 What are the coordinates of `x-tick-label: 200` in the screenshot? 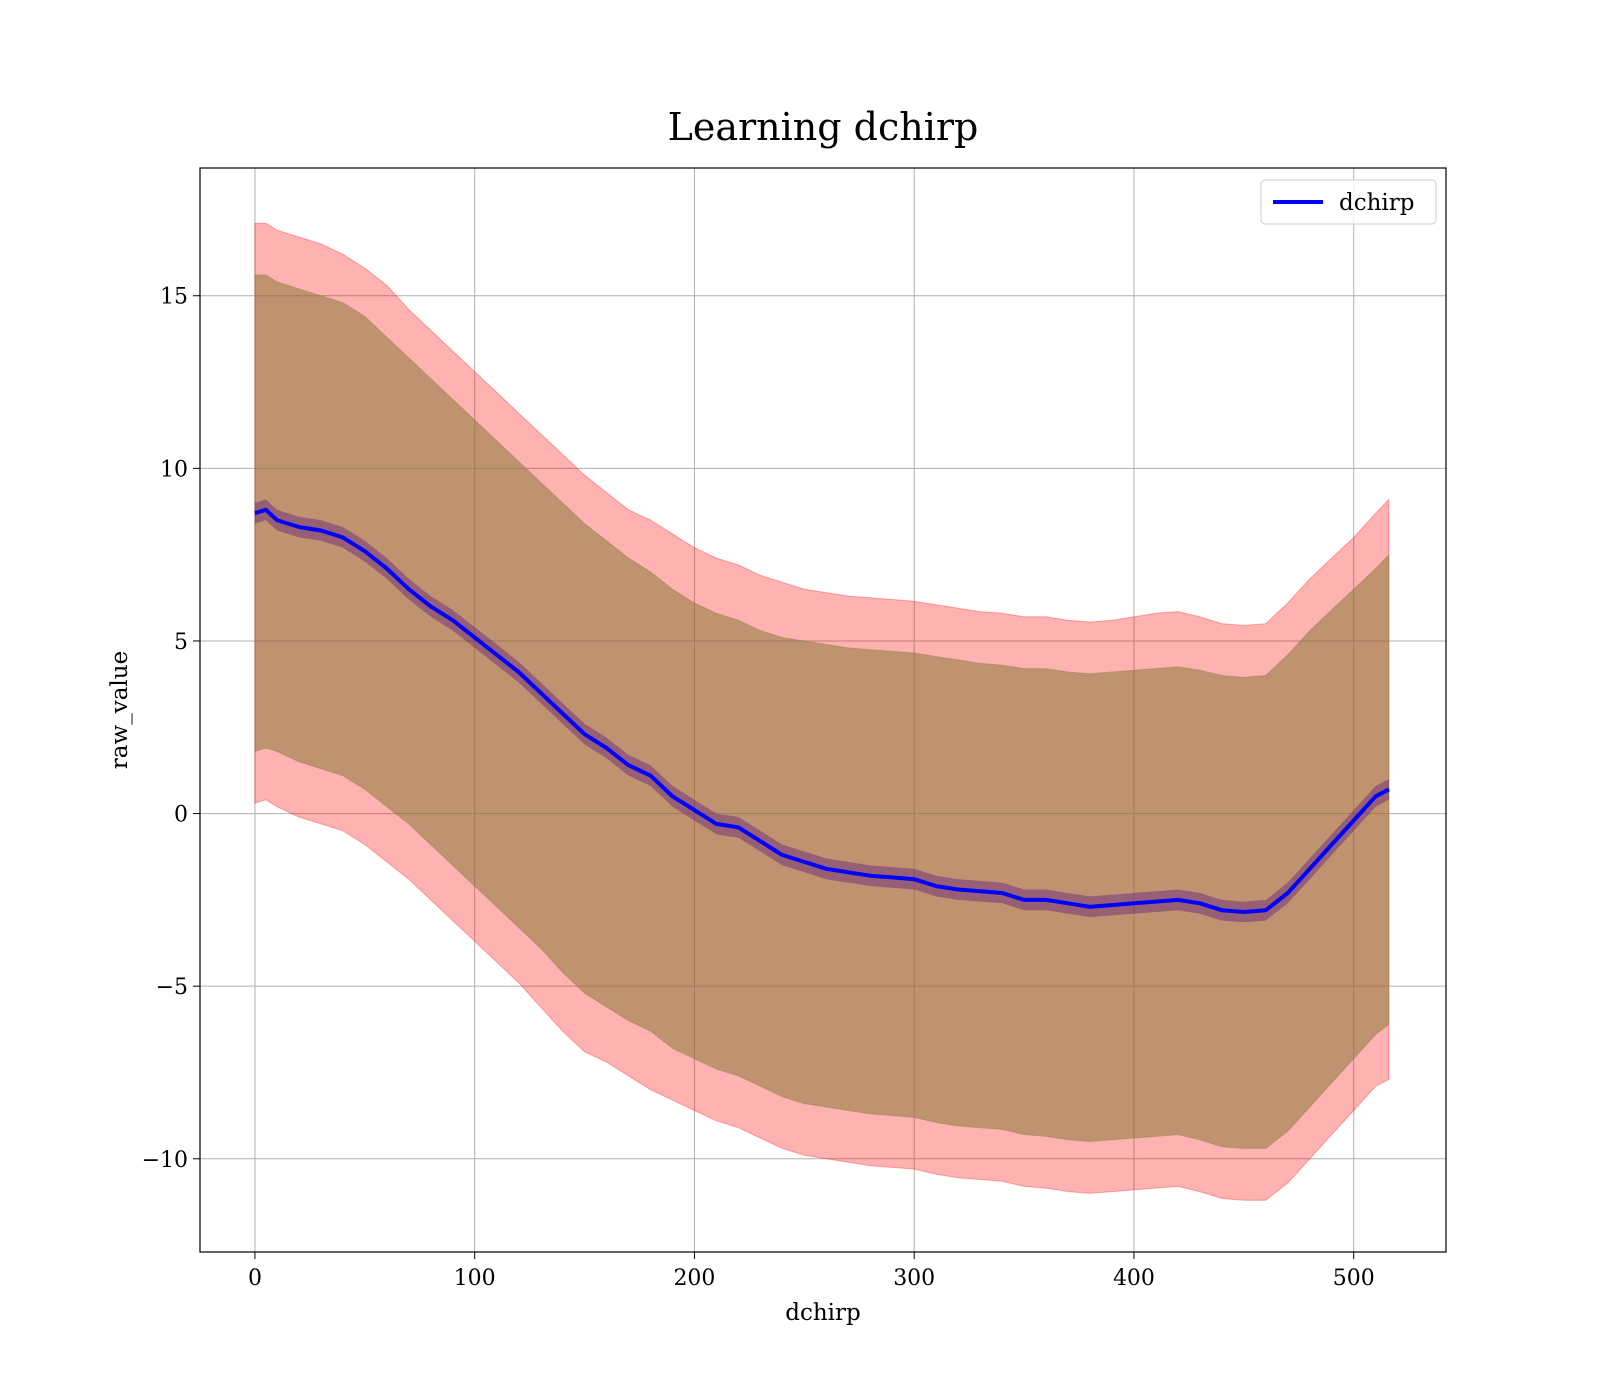 It's located at (694, 1278).